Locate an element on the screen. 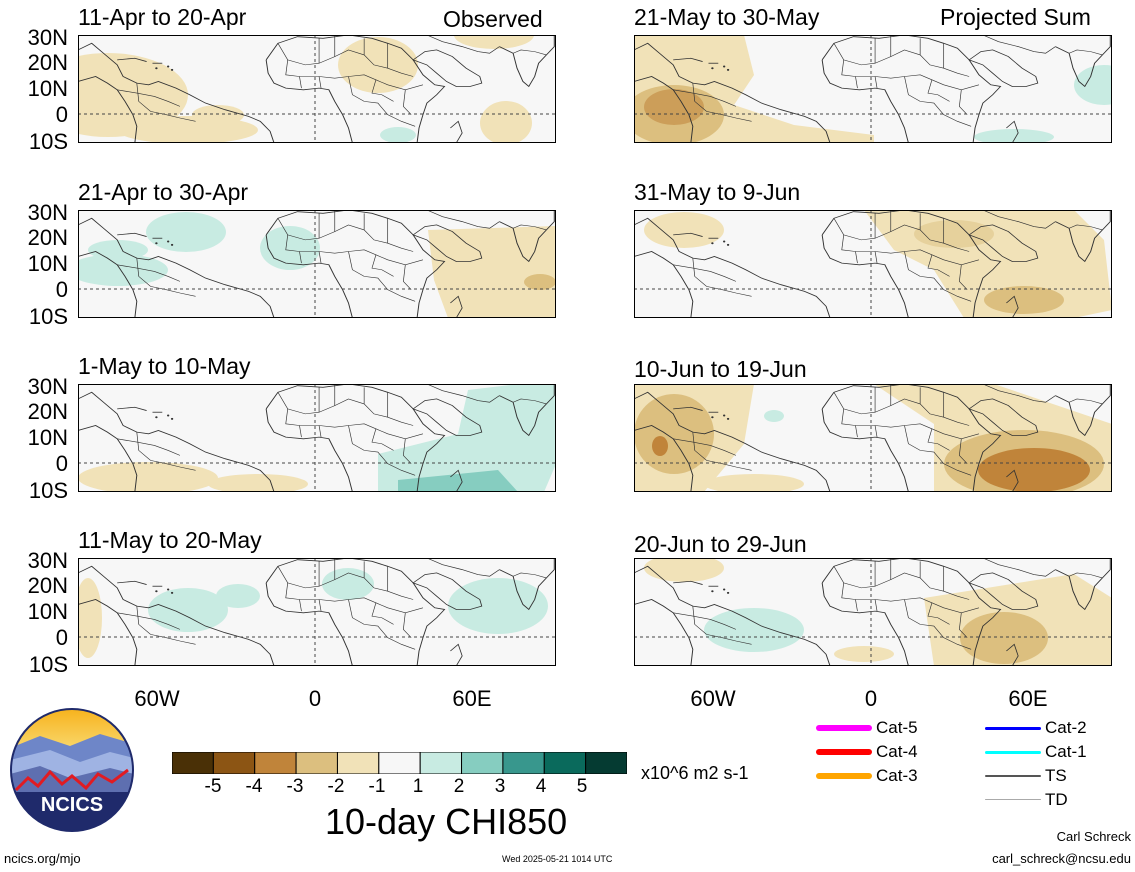 This screenshot has width=1135, height=872. observed-label: Observed is located at coordinates (493, 19).